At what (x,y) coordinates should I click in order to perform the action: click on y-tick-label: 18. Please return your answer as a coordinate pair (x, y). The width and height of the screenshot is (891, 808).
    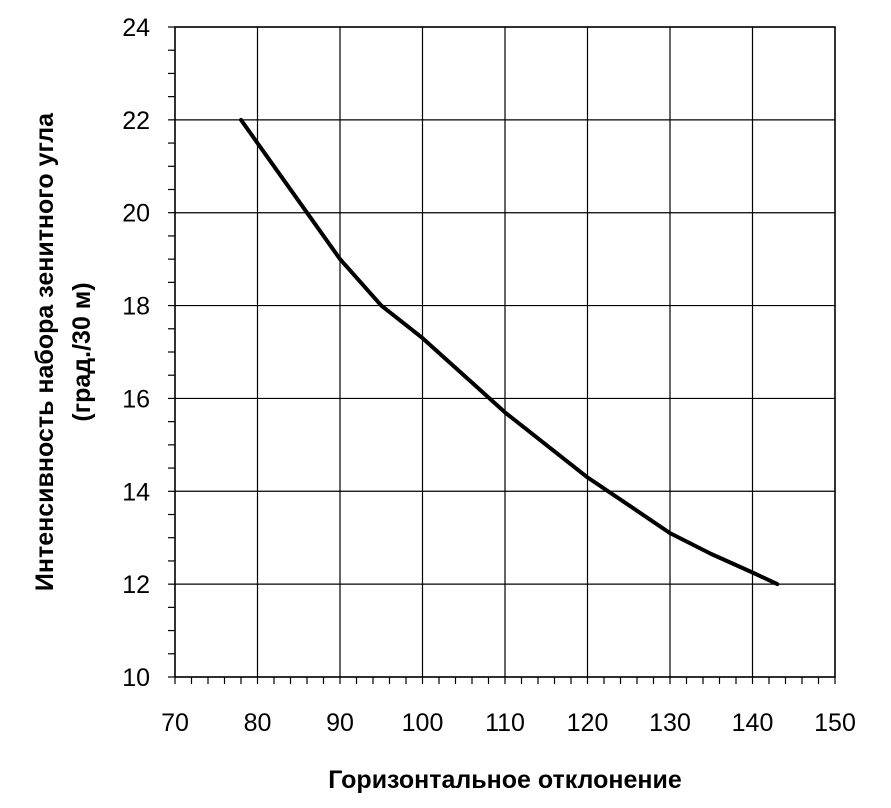
    Looking at the image, I should click on (136, 307).